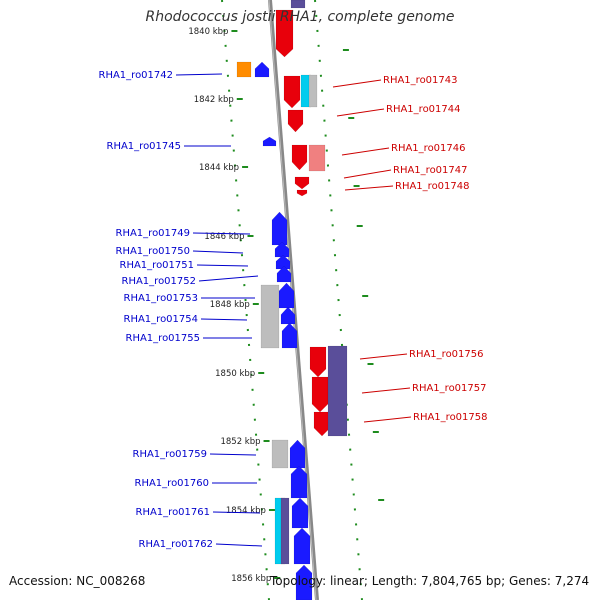  I want to click on tick-label: 1854 kbp, so click(246, 511).